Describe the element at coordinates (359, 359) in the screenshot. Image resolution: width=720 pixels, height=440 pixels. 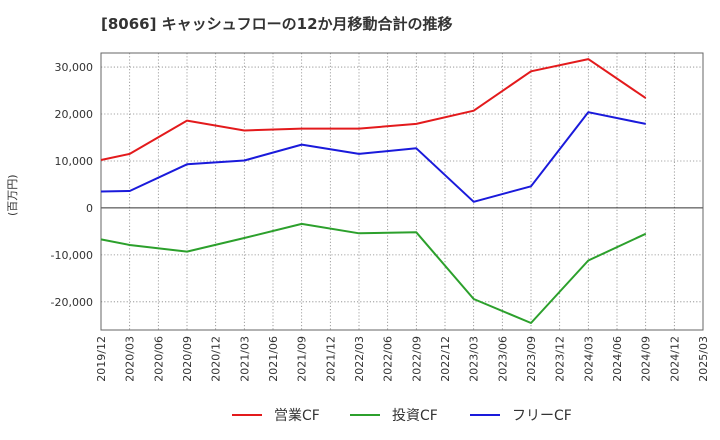
I see `x-tick-label: 2022/03` at that location.